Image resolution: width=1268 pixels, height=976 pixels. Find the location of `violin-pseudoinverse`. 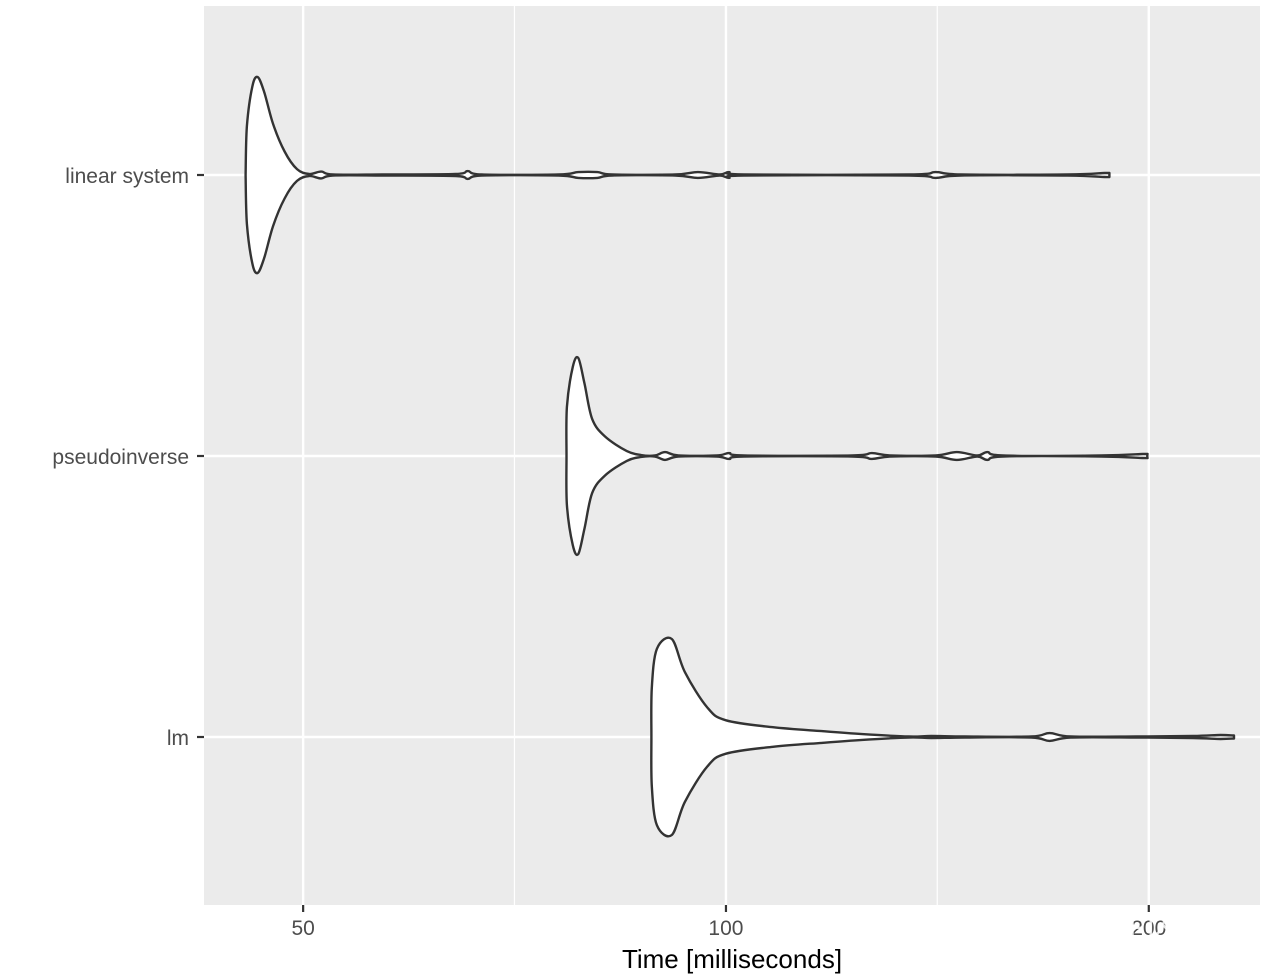

violin-pseudoinverse is located at coordinates (857, 456).